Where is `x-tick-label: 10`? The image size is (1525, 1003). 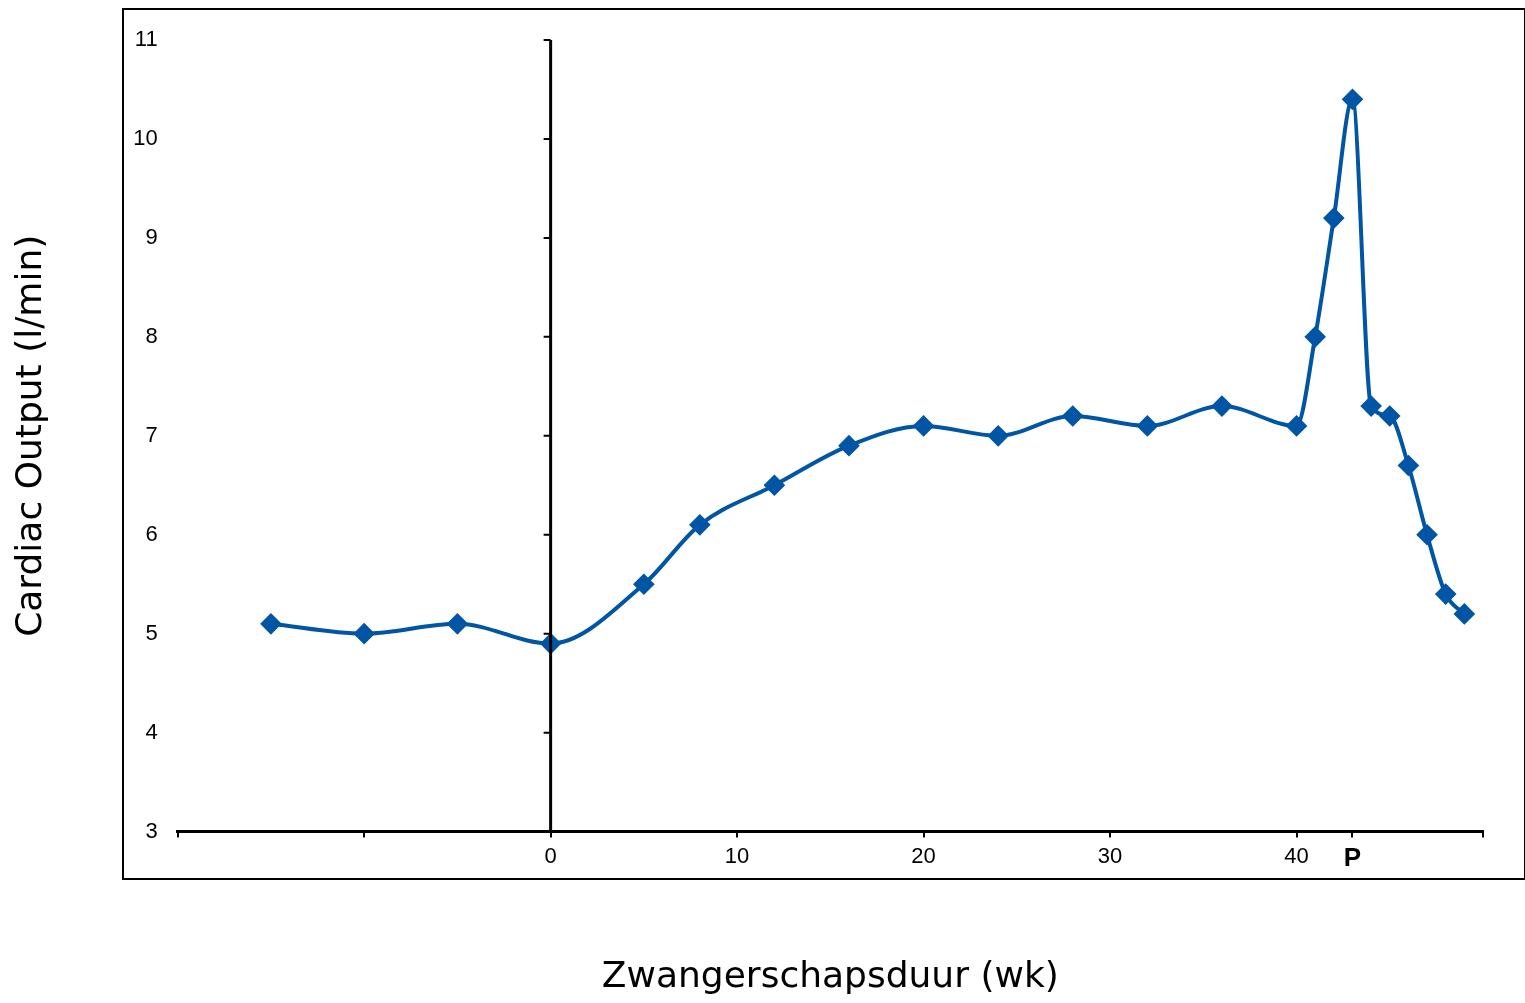
x-tick-label: 10 is located at coordinates (737, 855).